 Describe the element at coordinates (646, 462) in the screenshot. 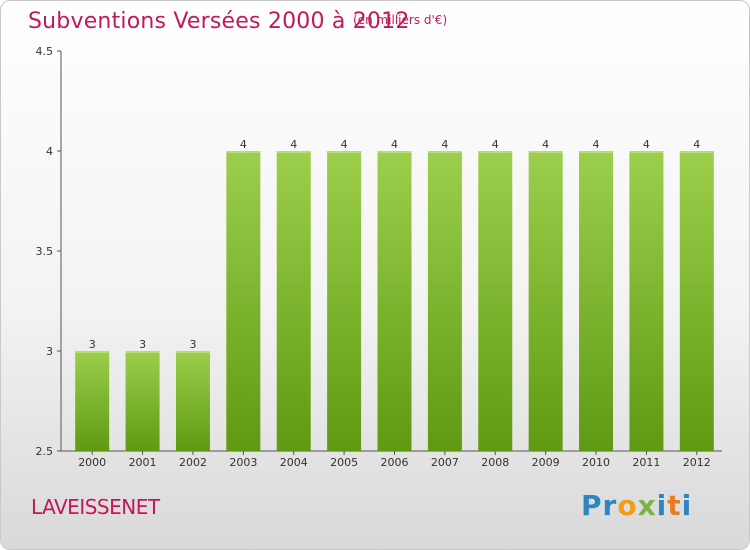

I see `x-tick-label: 2011` at that location.